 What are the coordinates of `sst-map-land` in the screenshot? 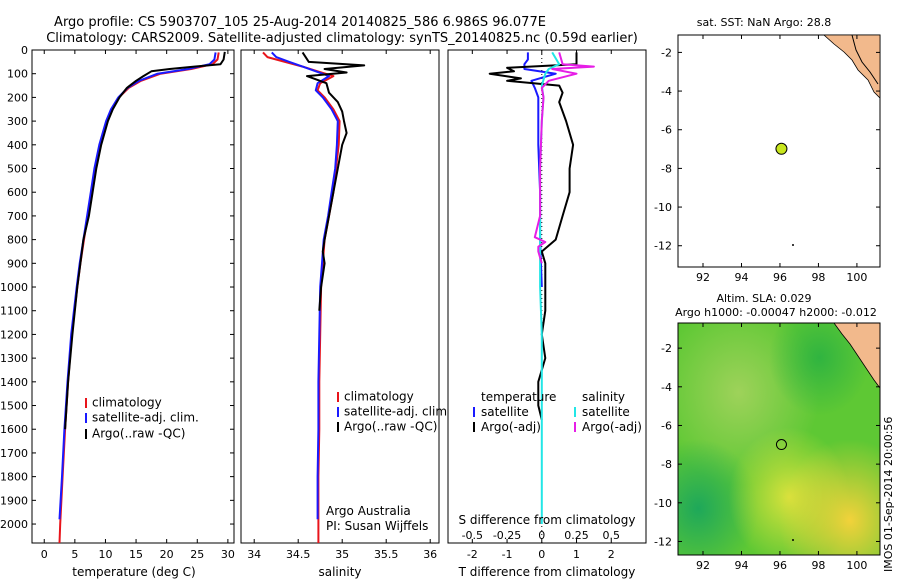 It's located at (851, 66).